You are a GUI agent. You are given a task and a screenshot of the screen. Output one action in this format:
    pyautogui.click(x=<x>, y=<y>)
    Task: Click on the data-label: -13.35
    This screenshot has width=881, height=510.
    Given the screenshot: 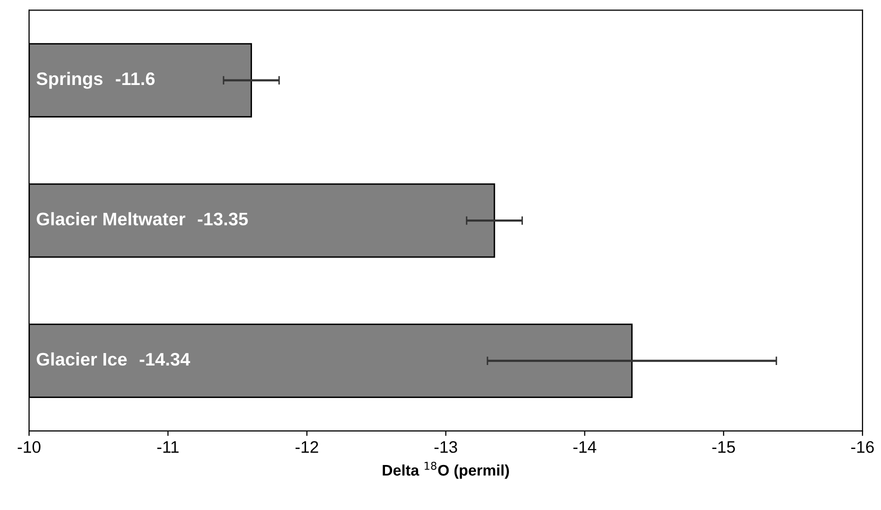 What is the action you would take?
    pyautogui.click(x=223, y=219)
    